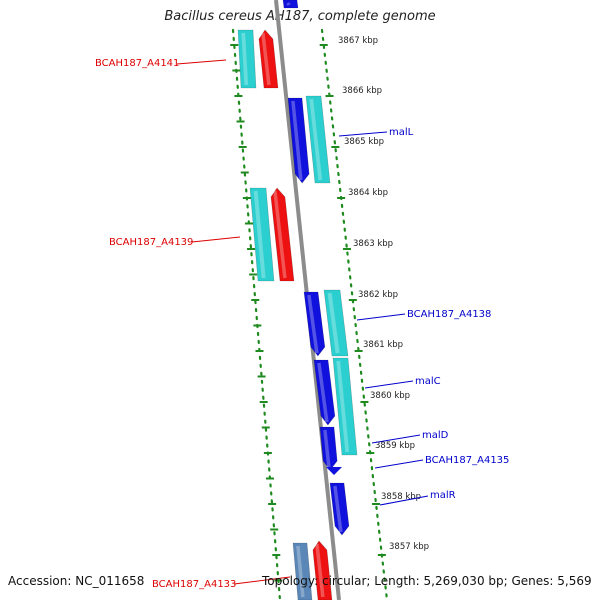 This screenshot has height=600, width=600. I want to click on scale-guide-left, so click(256, 314).